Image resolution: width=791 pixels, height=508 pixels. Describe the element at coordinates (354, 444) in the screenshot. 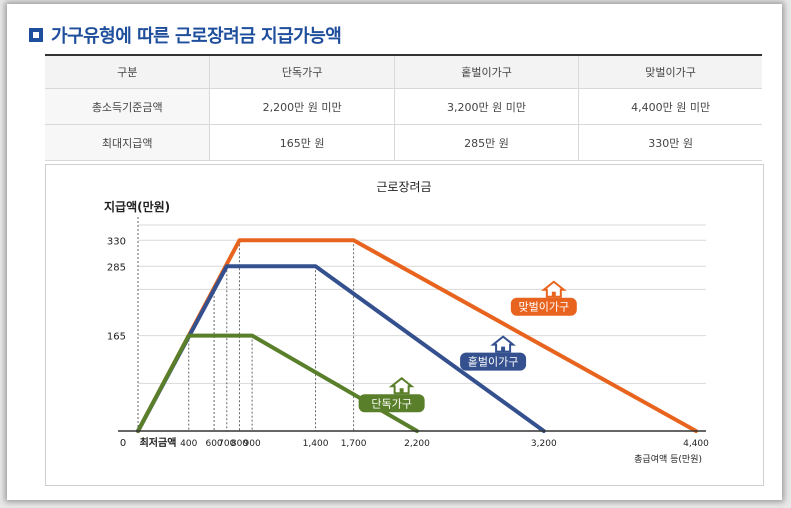

I see `x-tick-label: 1,700` at that location.